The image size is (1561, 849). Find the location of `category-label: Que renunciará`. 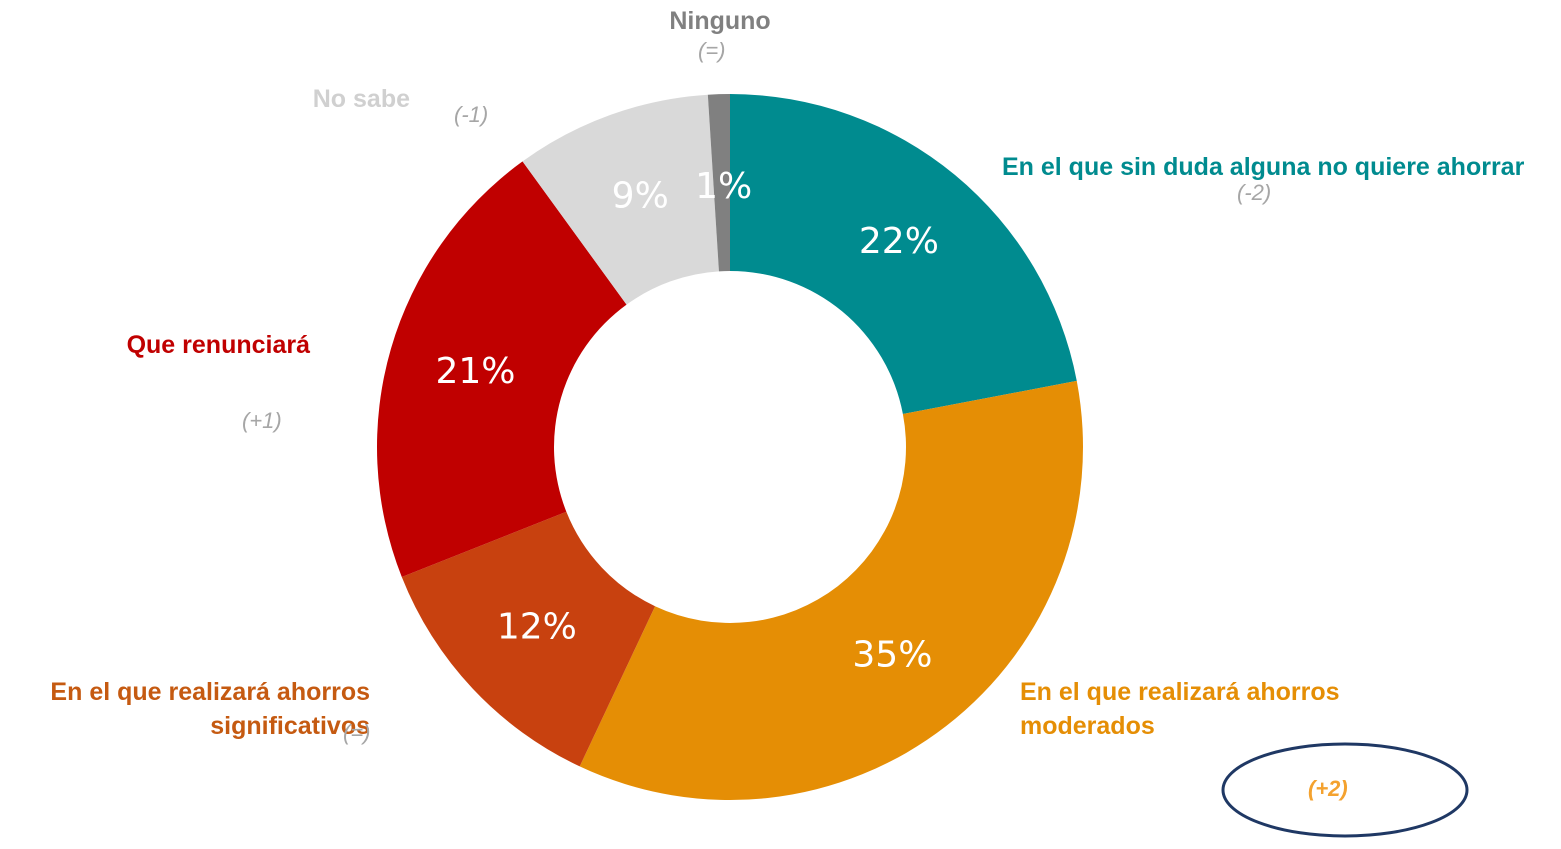

category-label: Que renunciará is located at coordinates (218, 345).